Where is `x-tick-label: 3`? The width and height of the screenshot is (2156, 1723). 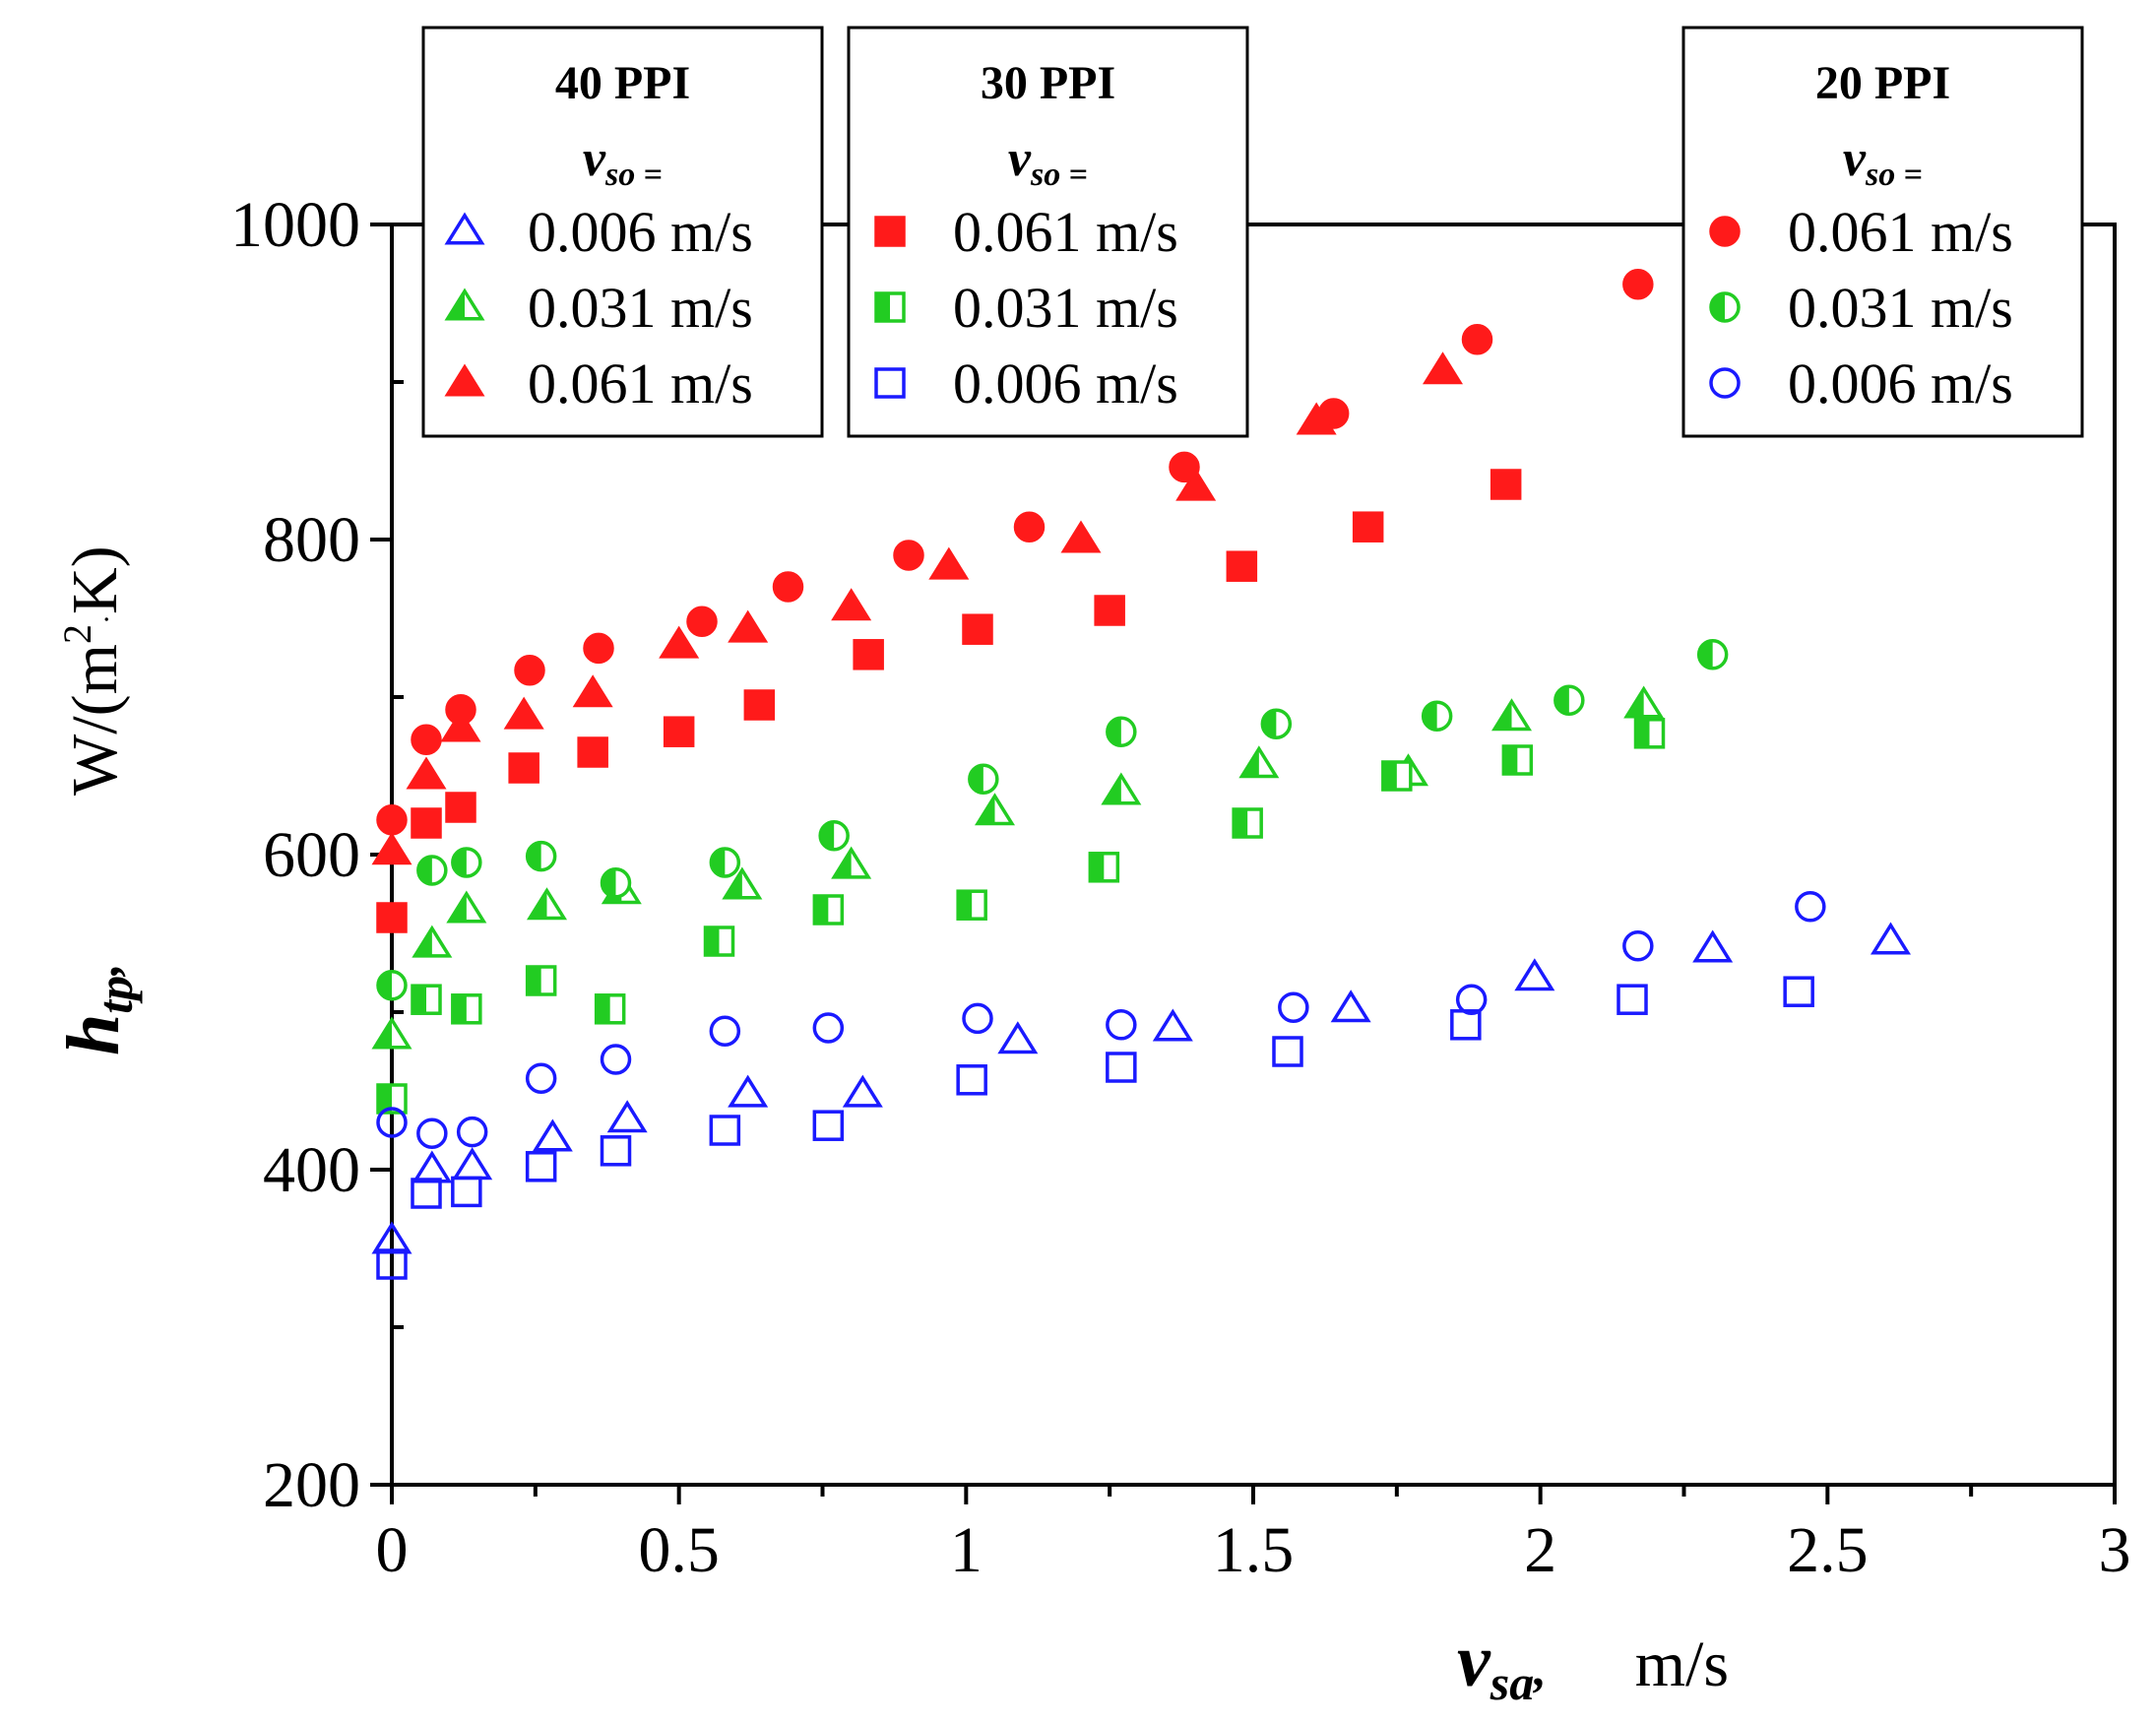 x-tick-label: 3 is located at coordinates (2115, 1550).